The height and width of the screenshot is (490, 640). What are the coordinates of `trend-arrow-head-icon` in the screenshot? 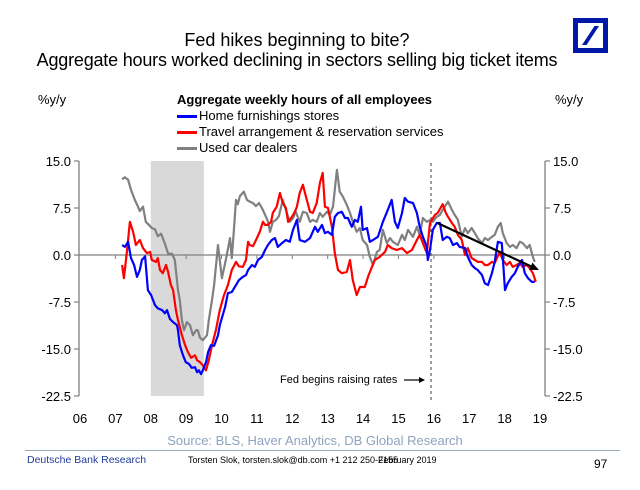 It's located at (534, 266).